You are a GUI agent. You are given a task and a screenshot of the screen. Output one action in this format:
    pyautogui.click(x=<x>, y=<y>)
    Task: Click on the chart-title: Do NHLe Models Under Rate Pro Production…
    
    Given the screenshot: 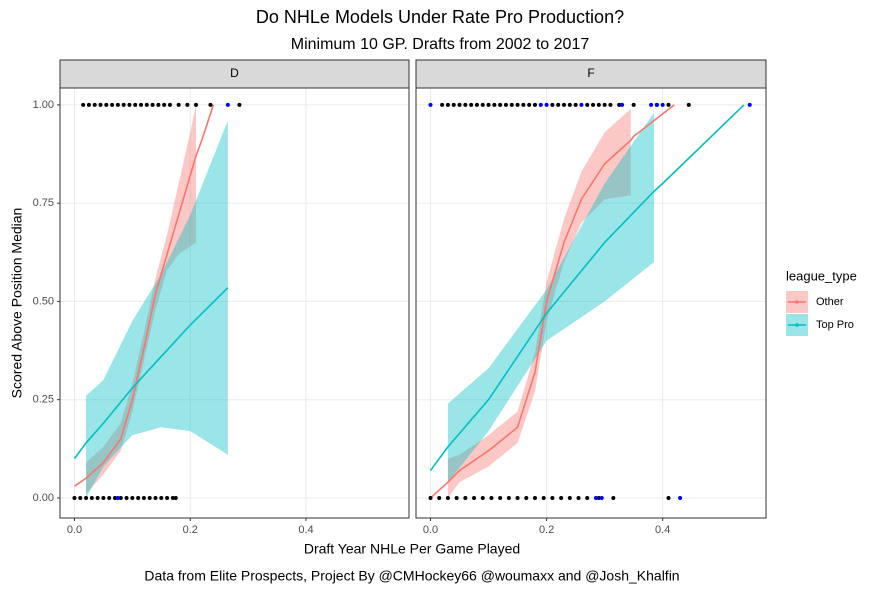 What is the action you would take?
    pyautogui.click(x=440, y=17)
    